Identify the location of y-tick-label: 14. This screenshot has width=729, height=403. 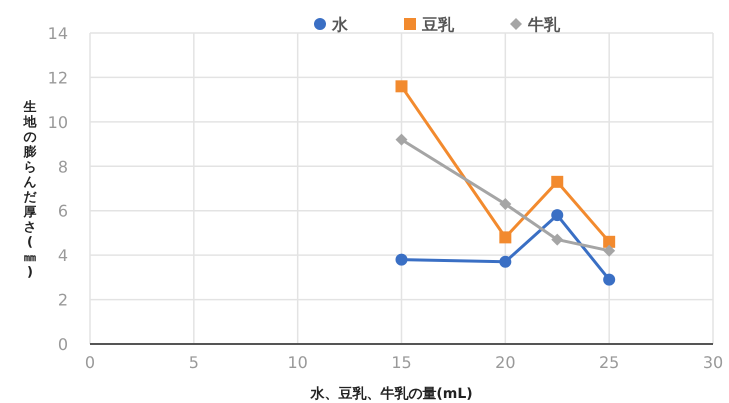
(58, 33).